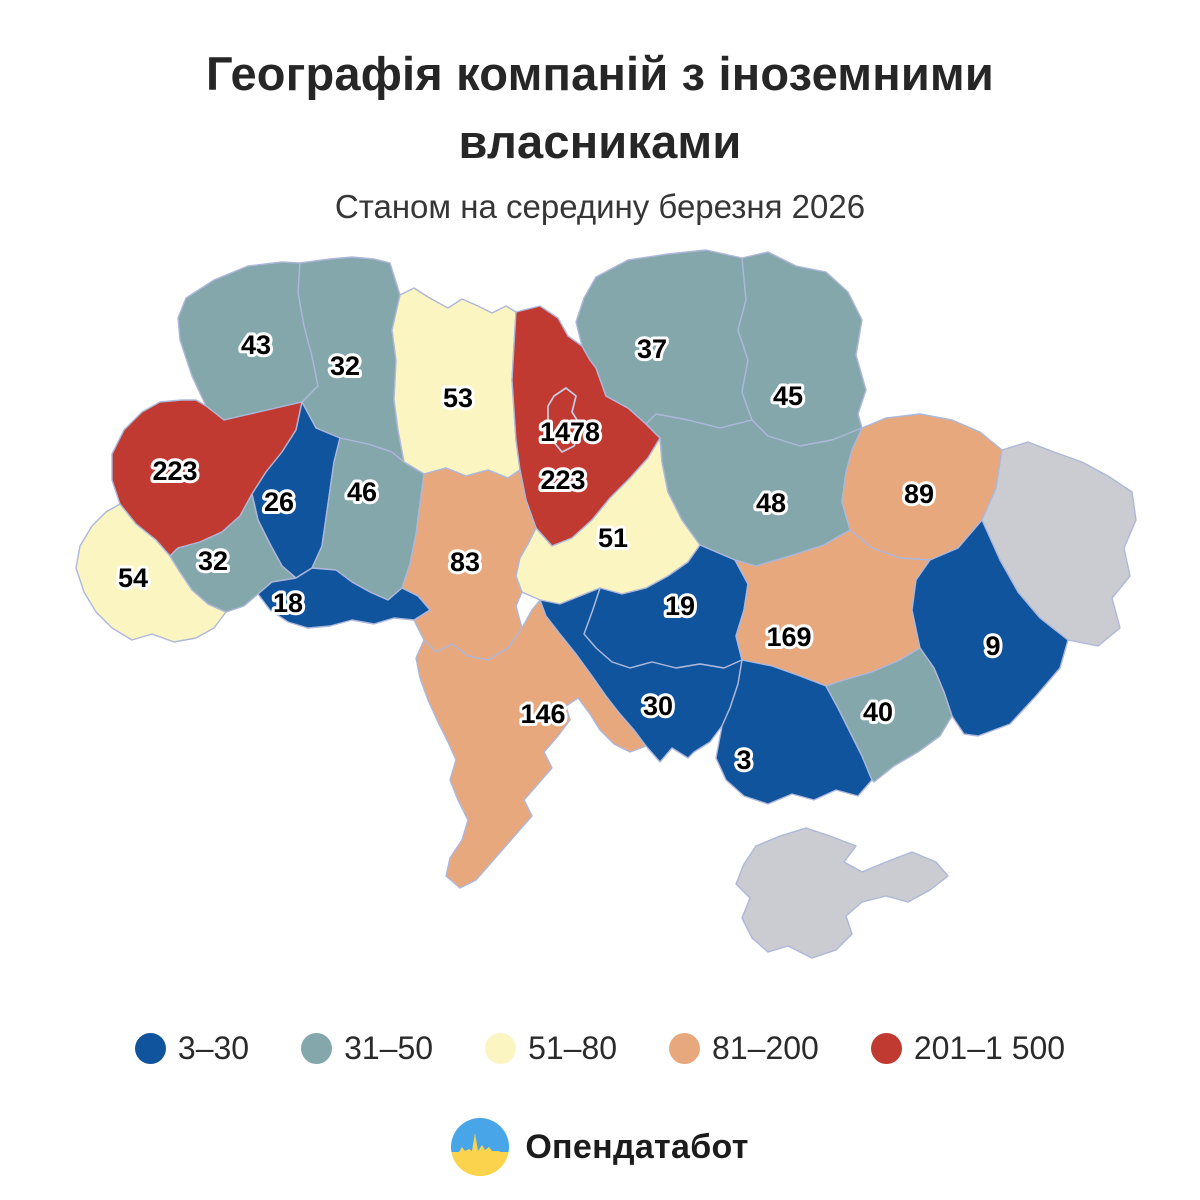 This screenshot has height=1200, width=1200. I want to click on region-zhytomyr-label: 53, so click(458, 398).